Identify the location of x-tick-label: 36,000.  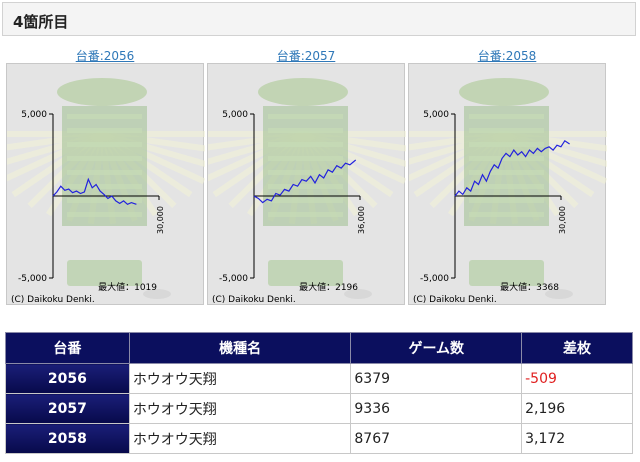
(361, 220).